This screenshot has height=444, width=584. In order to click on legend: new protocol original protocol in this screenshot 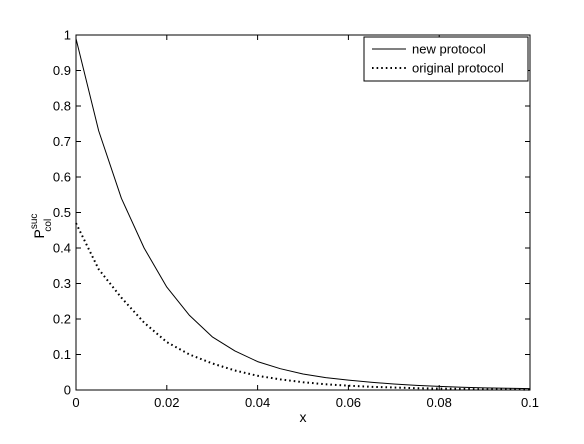, I will do `click(446, 59)`.